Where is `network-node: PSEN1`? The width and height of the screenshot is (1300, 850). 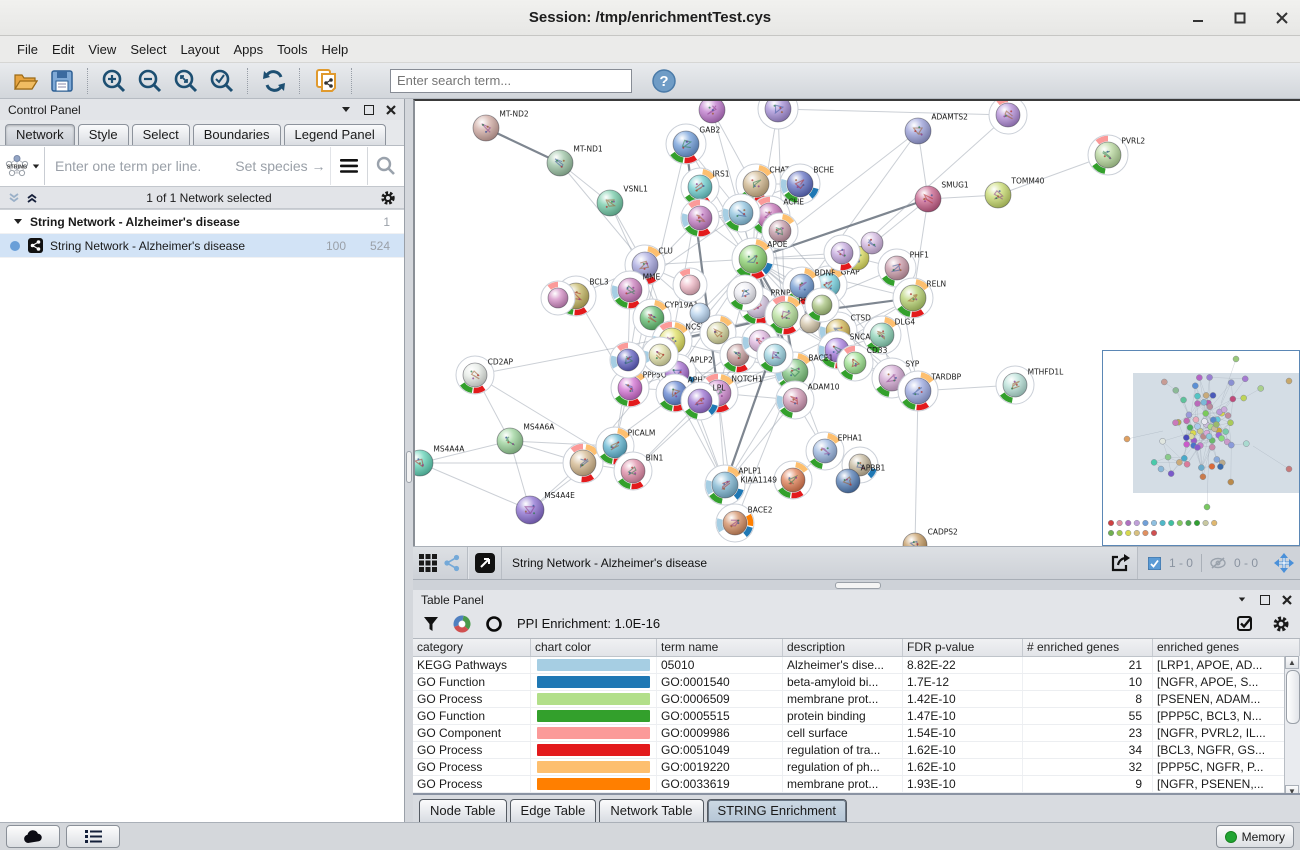 network-node: PSEN1 is located at coordinates (793, 315).